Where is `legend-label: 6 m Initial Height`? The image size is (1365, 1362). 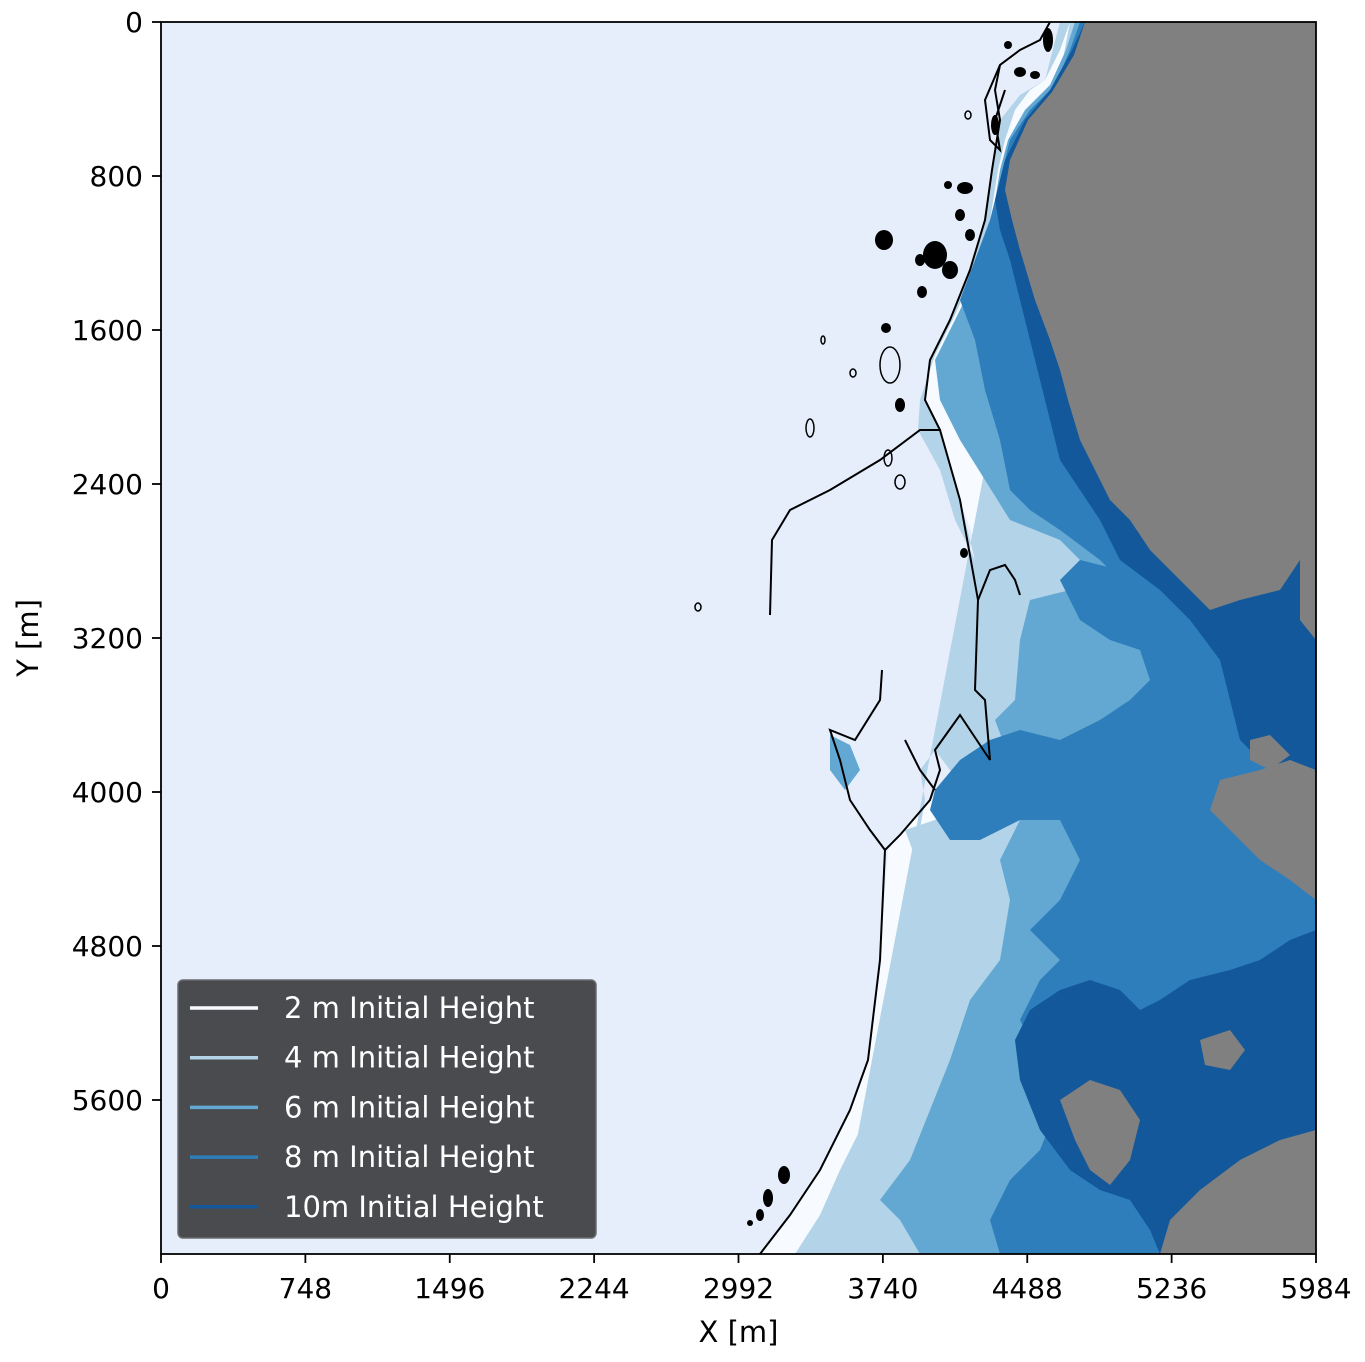 legend-label: 6 m Initial Height is located at coordinates (409, 1107).